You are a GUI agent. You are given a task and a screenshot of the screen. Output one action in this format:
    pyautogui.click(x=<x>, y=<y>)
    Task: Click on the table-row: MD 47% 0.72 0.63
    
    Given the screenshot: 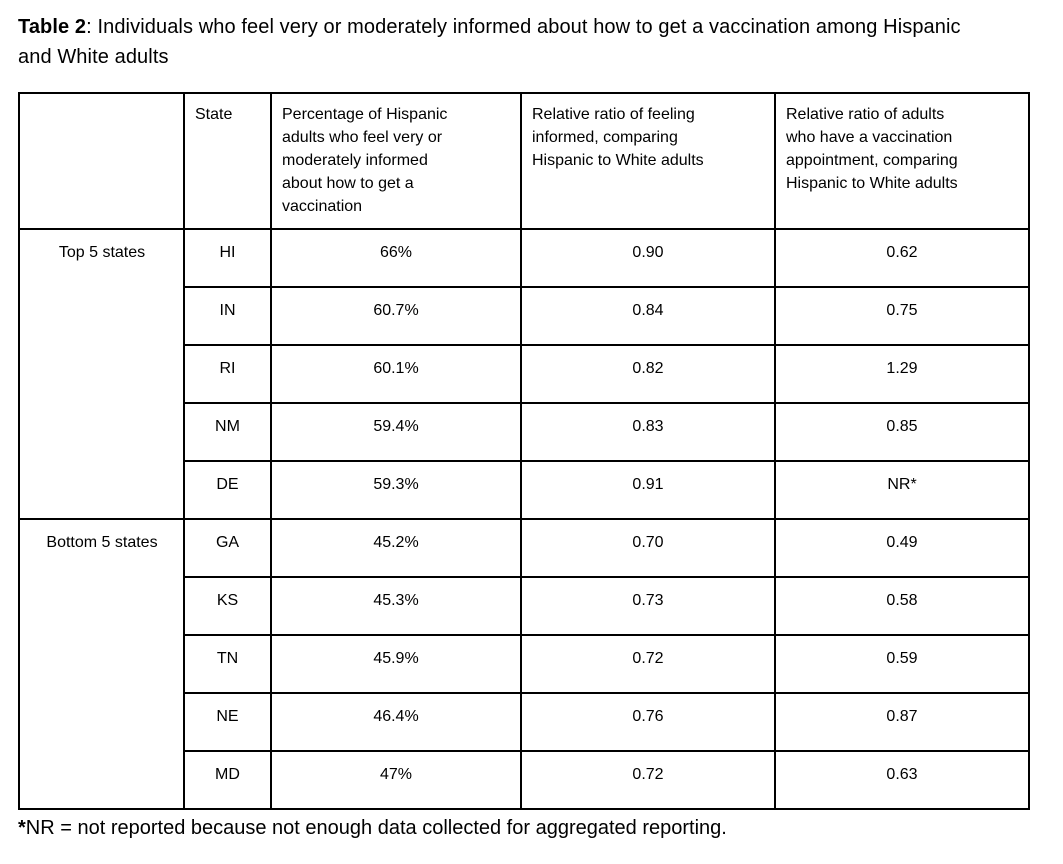 What is the action you would take?
    pyautogui.click(x=524, y=780)
    